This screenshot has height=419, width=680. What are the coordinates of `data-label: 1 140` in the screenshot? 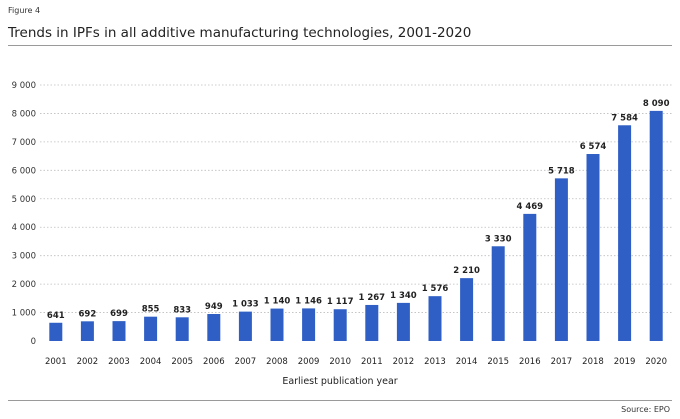 It's located at (277, 302).